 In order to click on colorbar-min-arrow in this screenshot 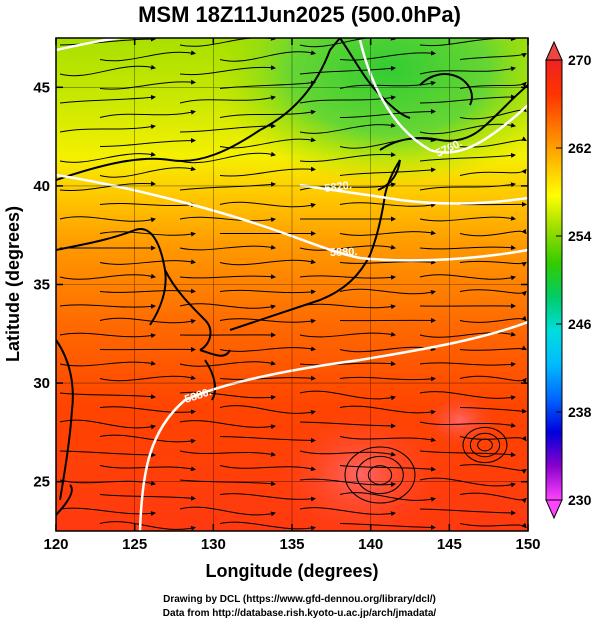, I will do `click(554, 509)`.